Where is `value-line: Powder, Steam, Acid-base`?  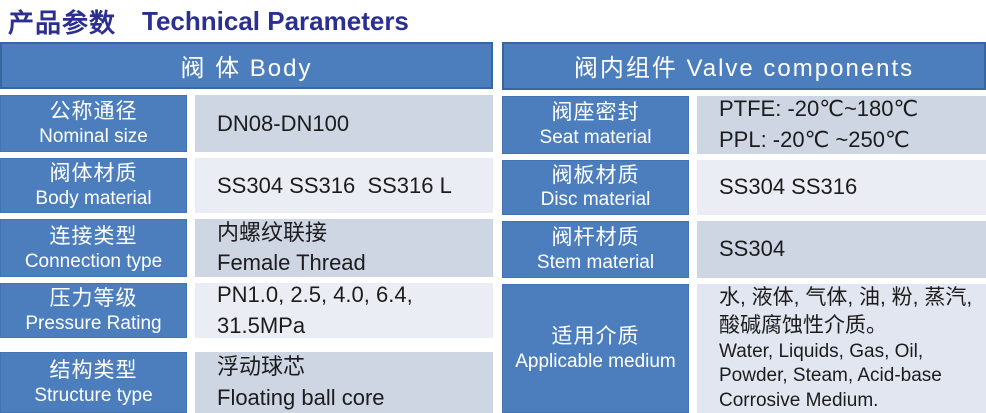 value-line: Powder, Steam, Acid-base is located at coordinates (830, 376).